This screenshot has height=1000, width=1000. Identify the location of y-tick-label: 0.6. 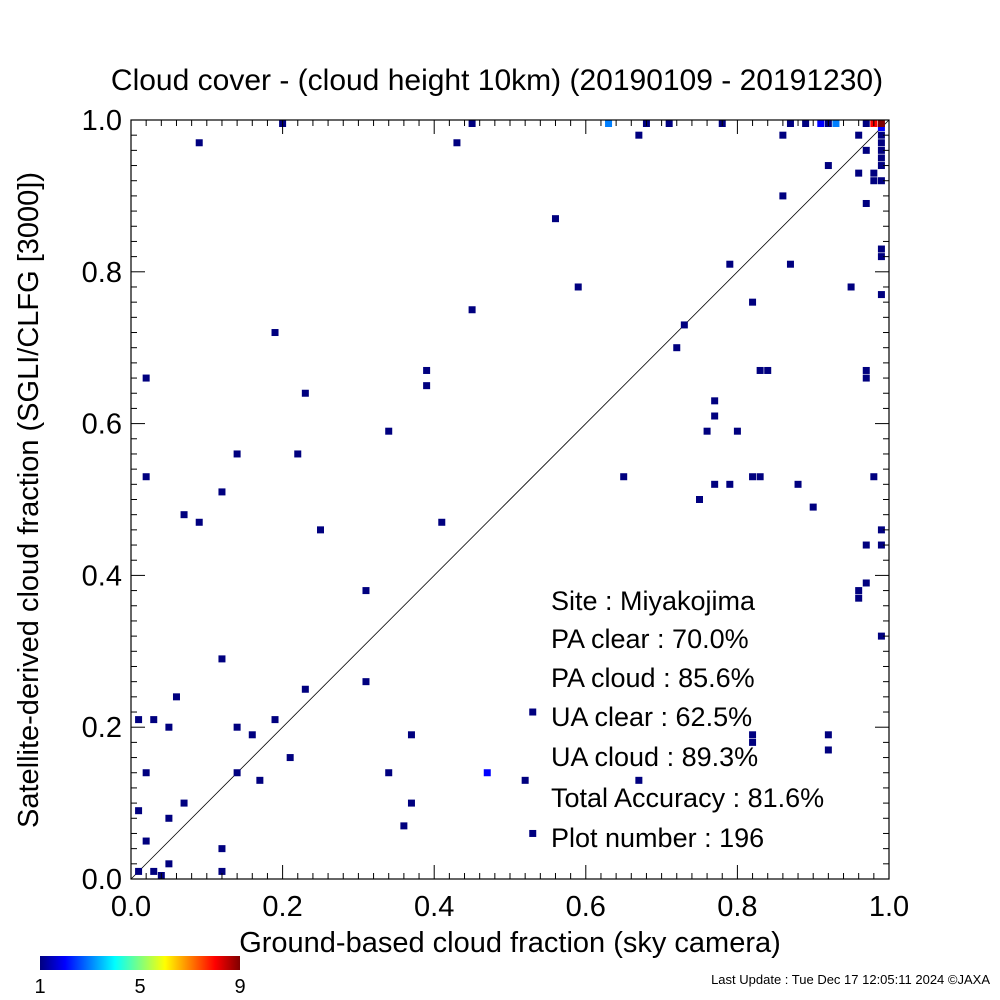
(102, 425).